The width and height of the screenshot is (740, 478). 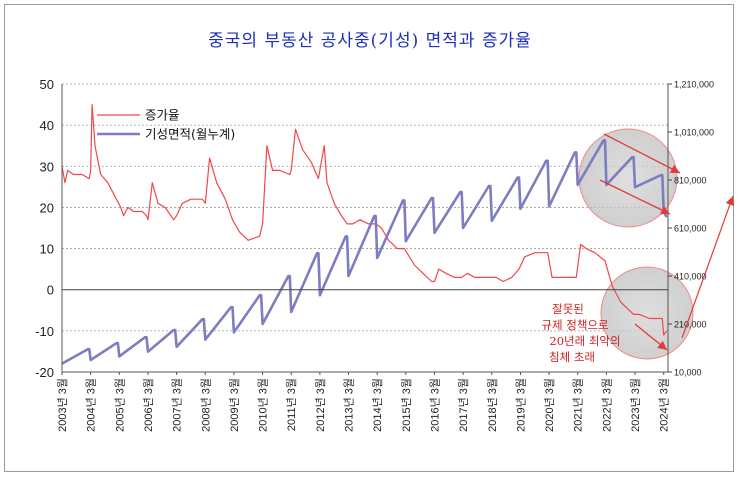 What do you see at coordinates (635, 197) in the screenshot?
I see `trend-arrow-lower` at bounding box center [635, 197].